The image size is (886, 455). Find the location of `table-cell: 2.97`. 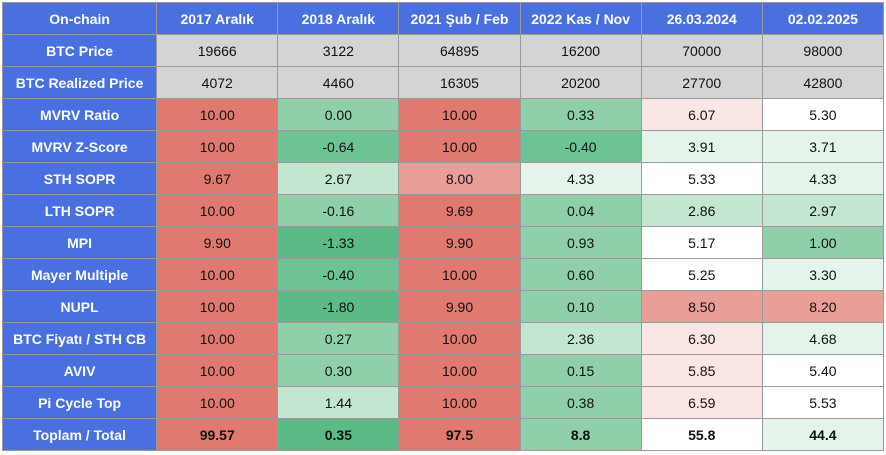

table-cell: 2.97 is located at coordinates (823, 210).